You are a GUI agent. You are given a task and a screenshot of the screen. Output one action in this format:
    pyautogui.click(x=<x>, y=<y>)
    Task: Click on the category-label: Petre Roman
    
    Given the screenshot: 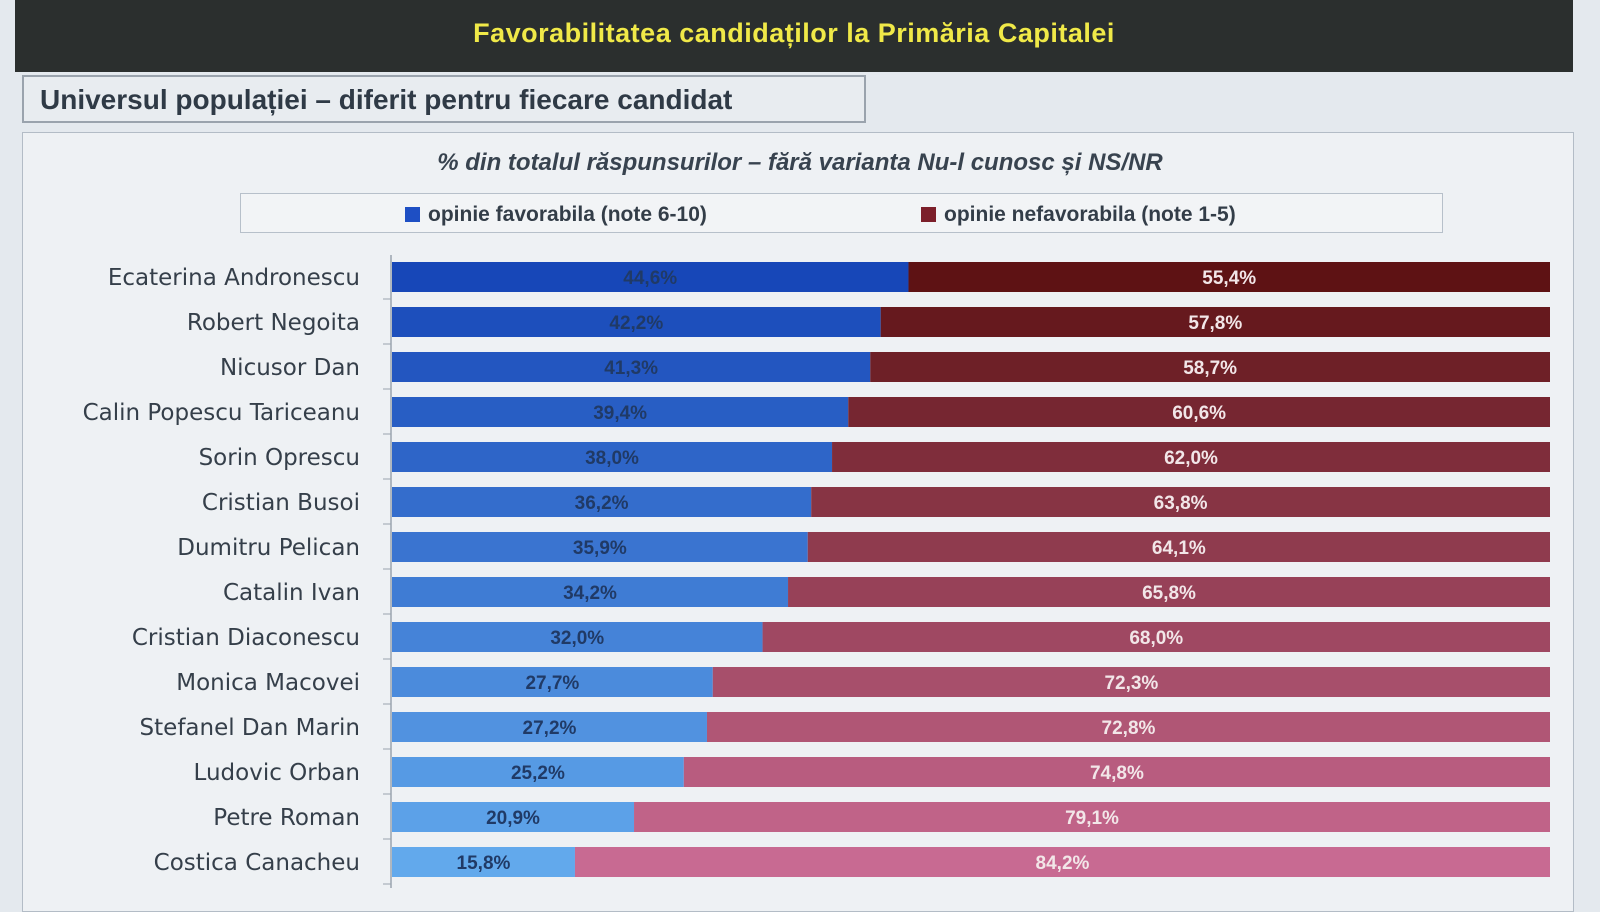 What is the action you would take?
    pyautogui.click(x=286, y=818)
    